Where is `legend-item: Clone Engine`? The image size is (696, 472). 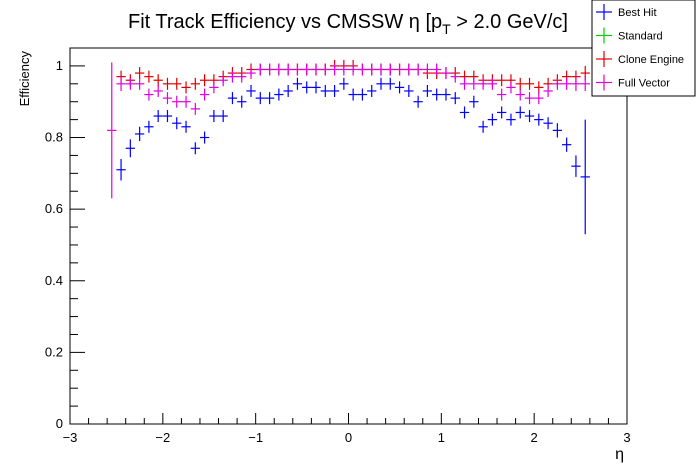
legend-item: Clone Engine is located at coordinates (640, 59).